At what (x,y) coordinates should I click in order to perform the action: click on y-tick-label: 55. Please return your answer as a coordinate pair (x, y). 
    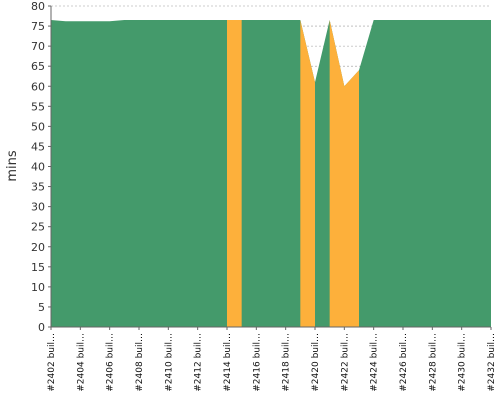
    Looking at the image, I should click on (38, 106).